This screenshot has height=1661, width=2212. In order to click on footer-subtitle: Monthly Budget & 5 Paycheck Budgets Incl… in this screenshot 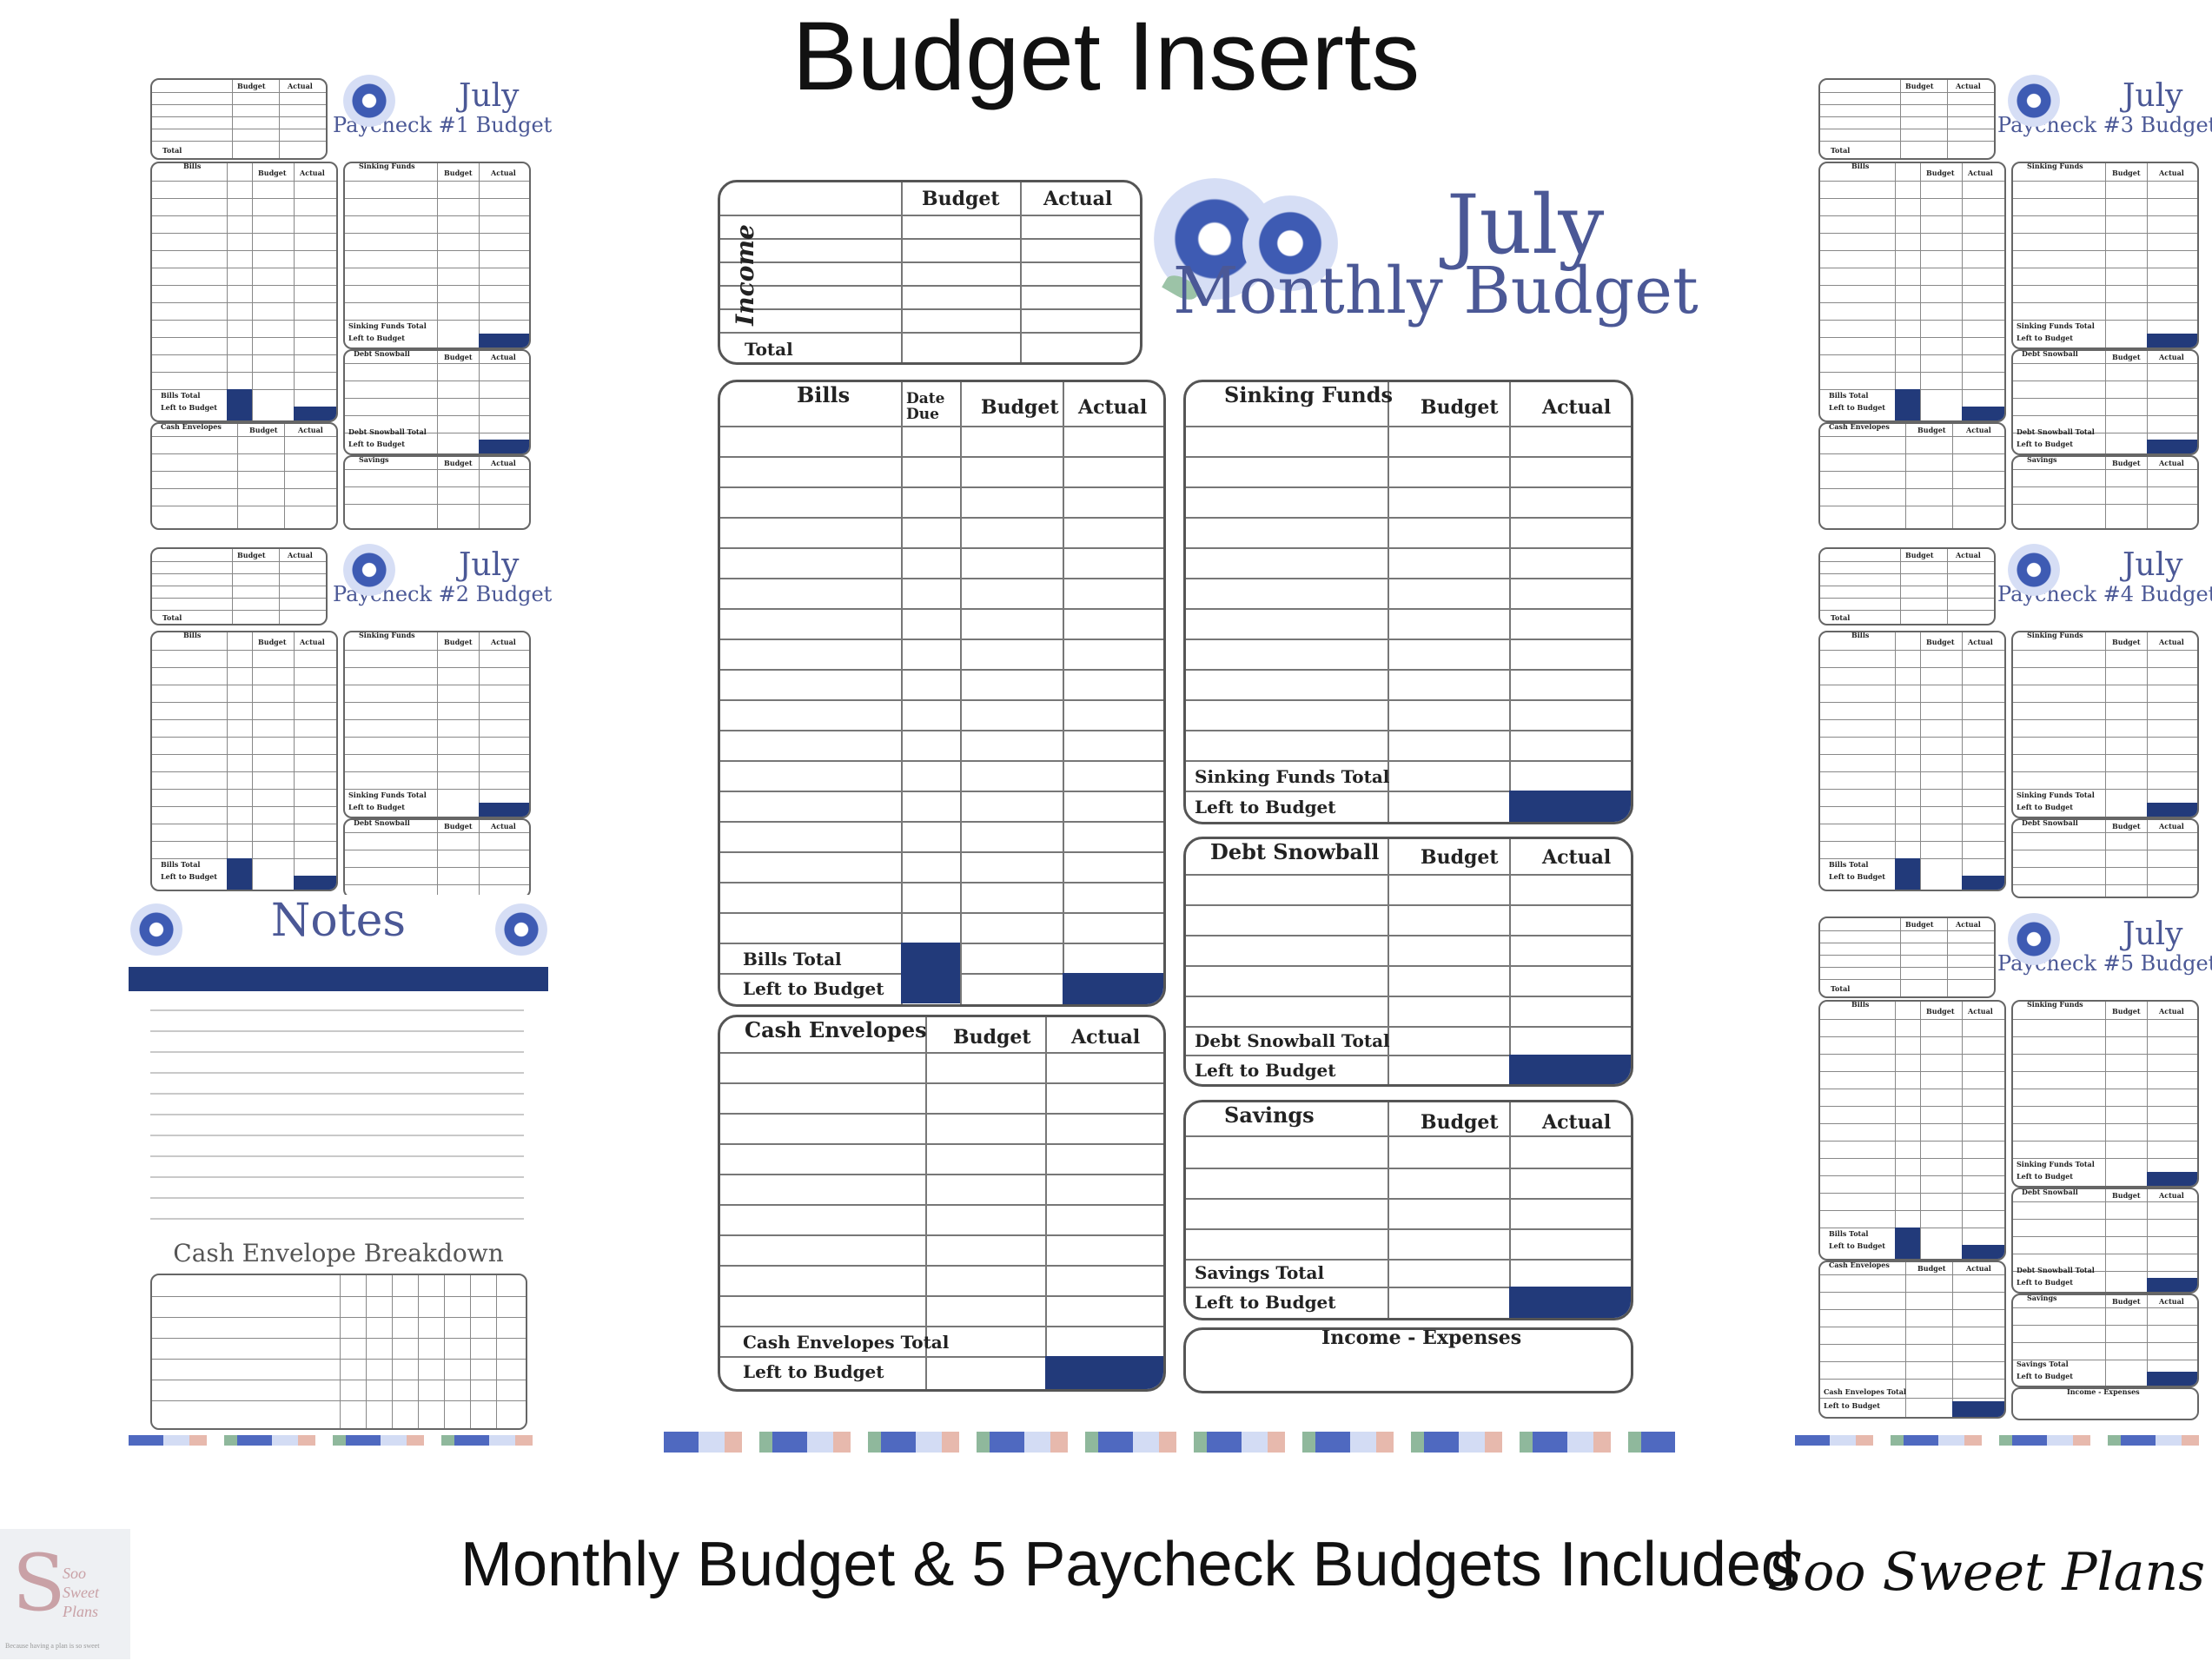, I will do `click(1128, 1564)`.